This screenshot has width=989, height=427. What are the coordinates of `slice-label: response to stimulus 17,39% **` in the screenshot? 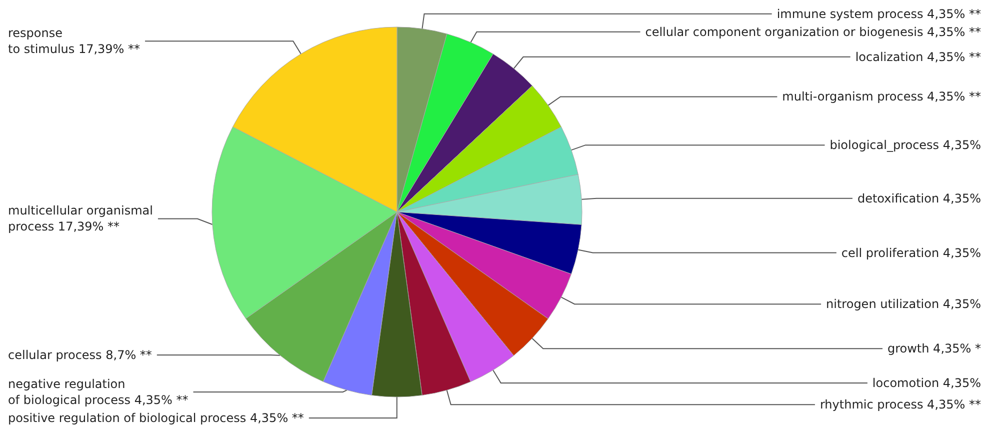 It's located at (74, 41).